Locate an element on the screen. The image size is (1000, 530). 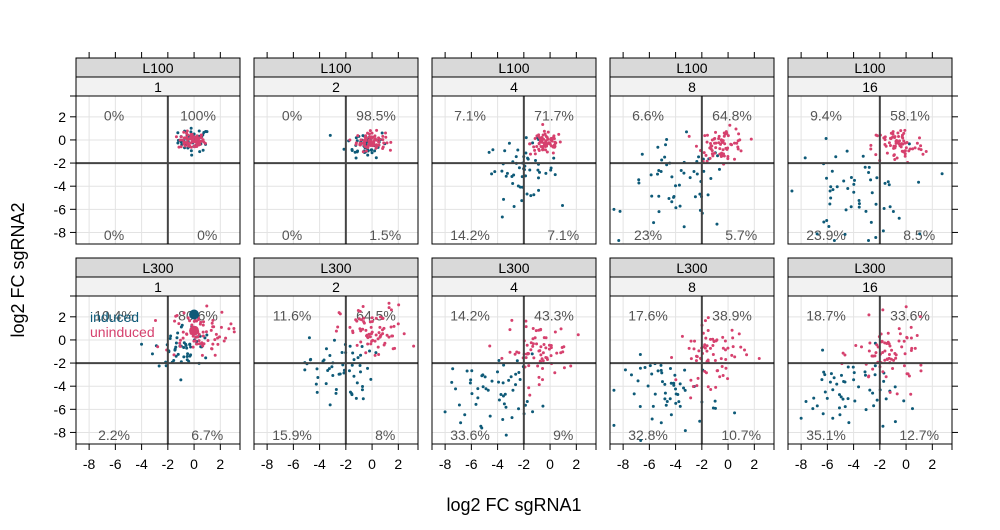
plot-area is located at coordinates (158, 170).